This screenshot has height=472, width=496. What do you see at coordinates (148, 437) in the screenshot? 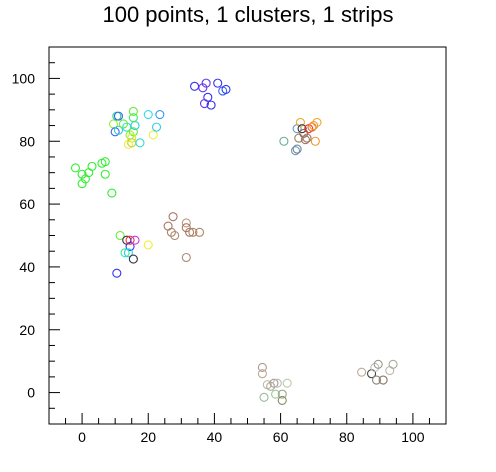
I see `x-tick-label: 20` at bounding box center [148, 437].